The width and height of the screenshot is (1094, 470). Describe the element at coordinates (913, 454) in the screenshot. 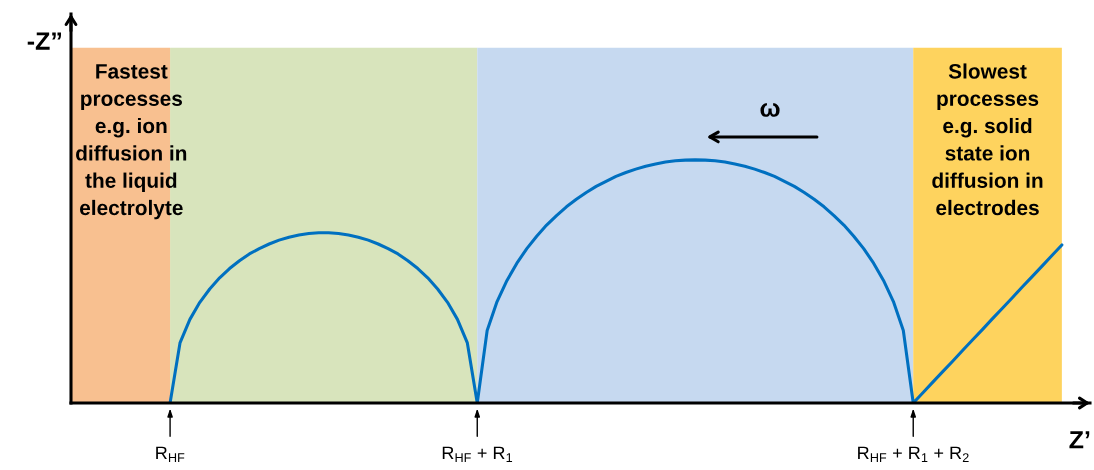

I see `x-tick-label: R$_{HF}$ + R$_{1}$ + R$_{2}$` at that location.